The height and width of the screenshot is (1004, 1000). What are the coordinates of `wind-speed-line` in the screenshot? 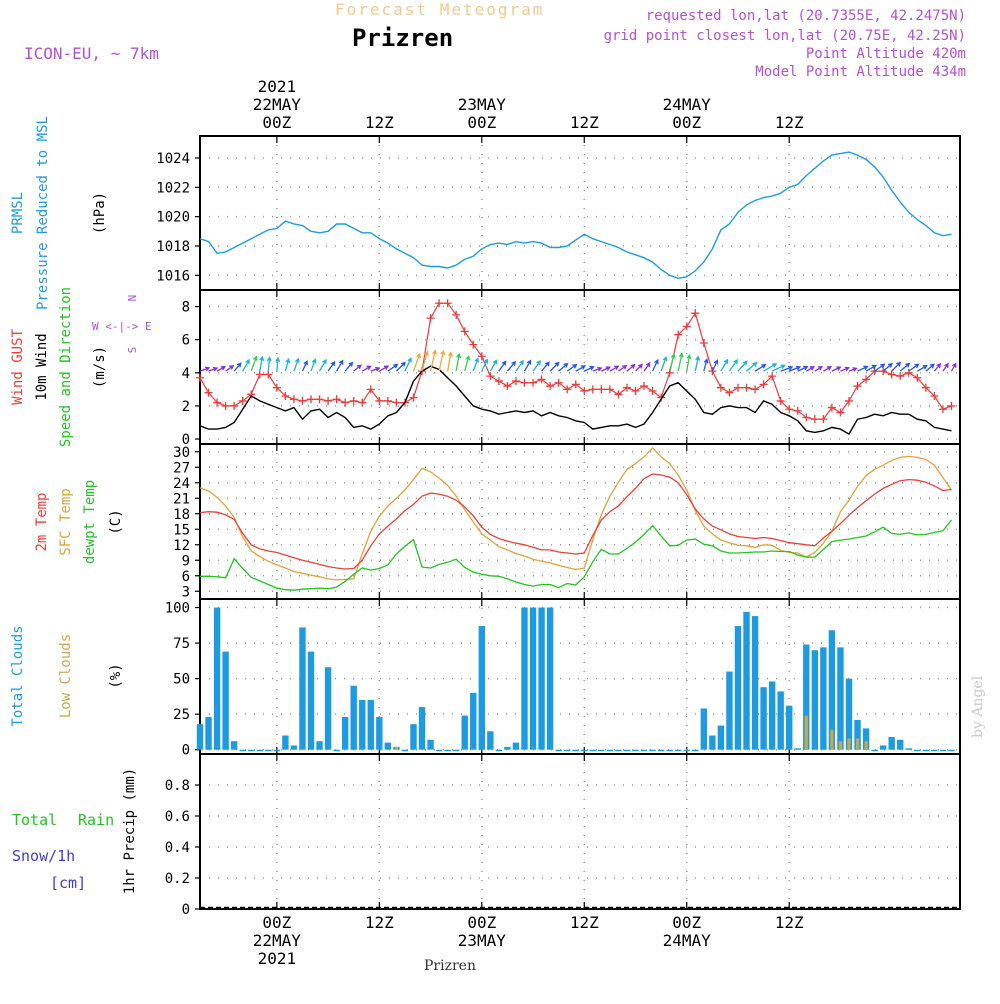 It's located at (575, 400).